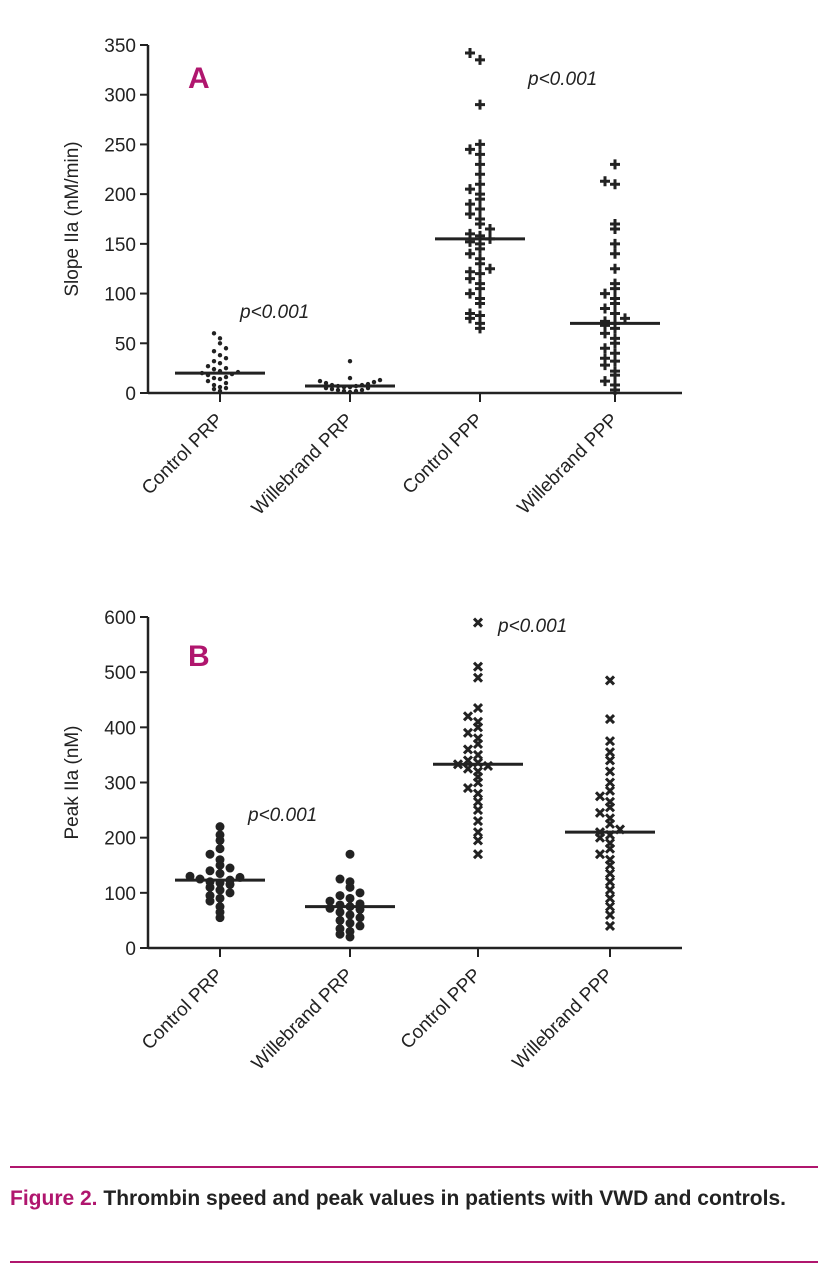  What do you see at coordinates (120, 673) in the screenshot?
I see `y-tick-label: 500` at bounding box center [120, 673].